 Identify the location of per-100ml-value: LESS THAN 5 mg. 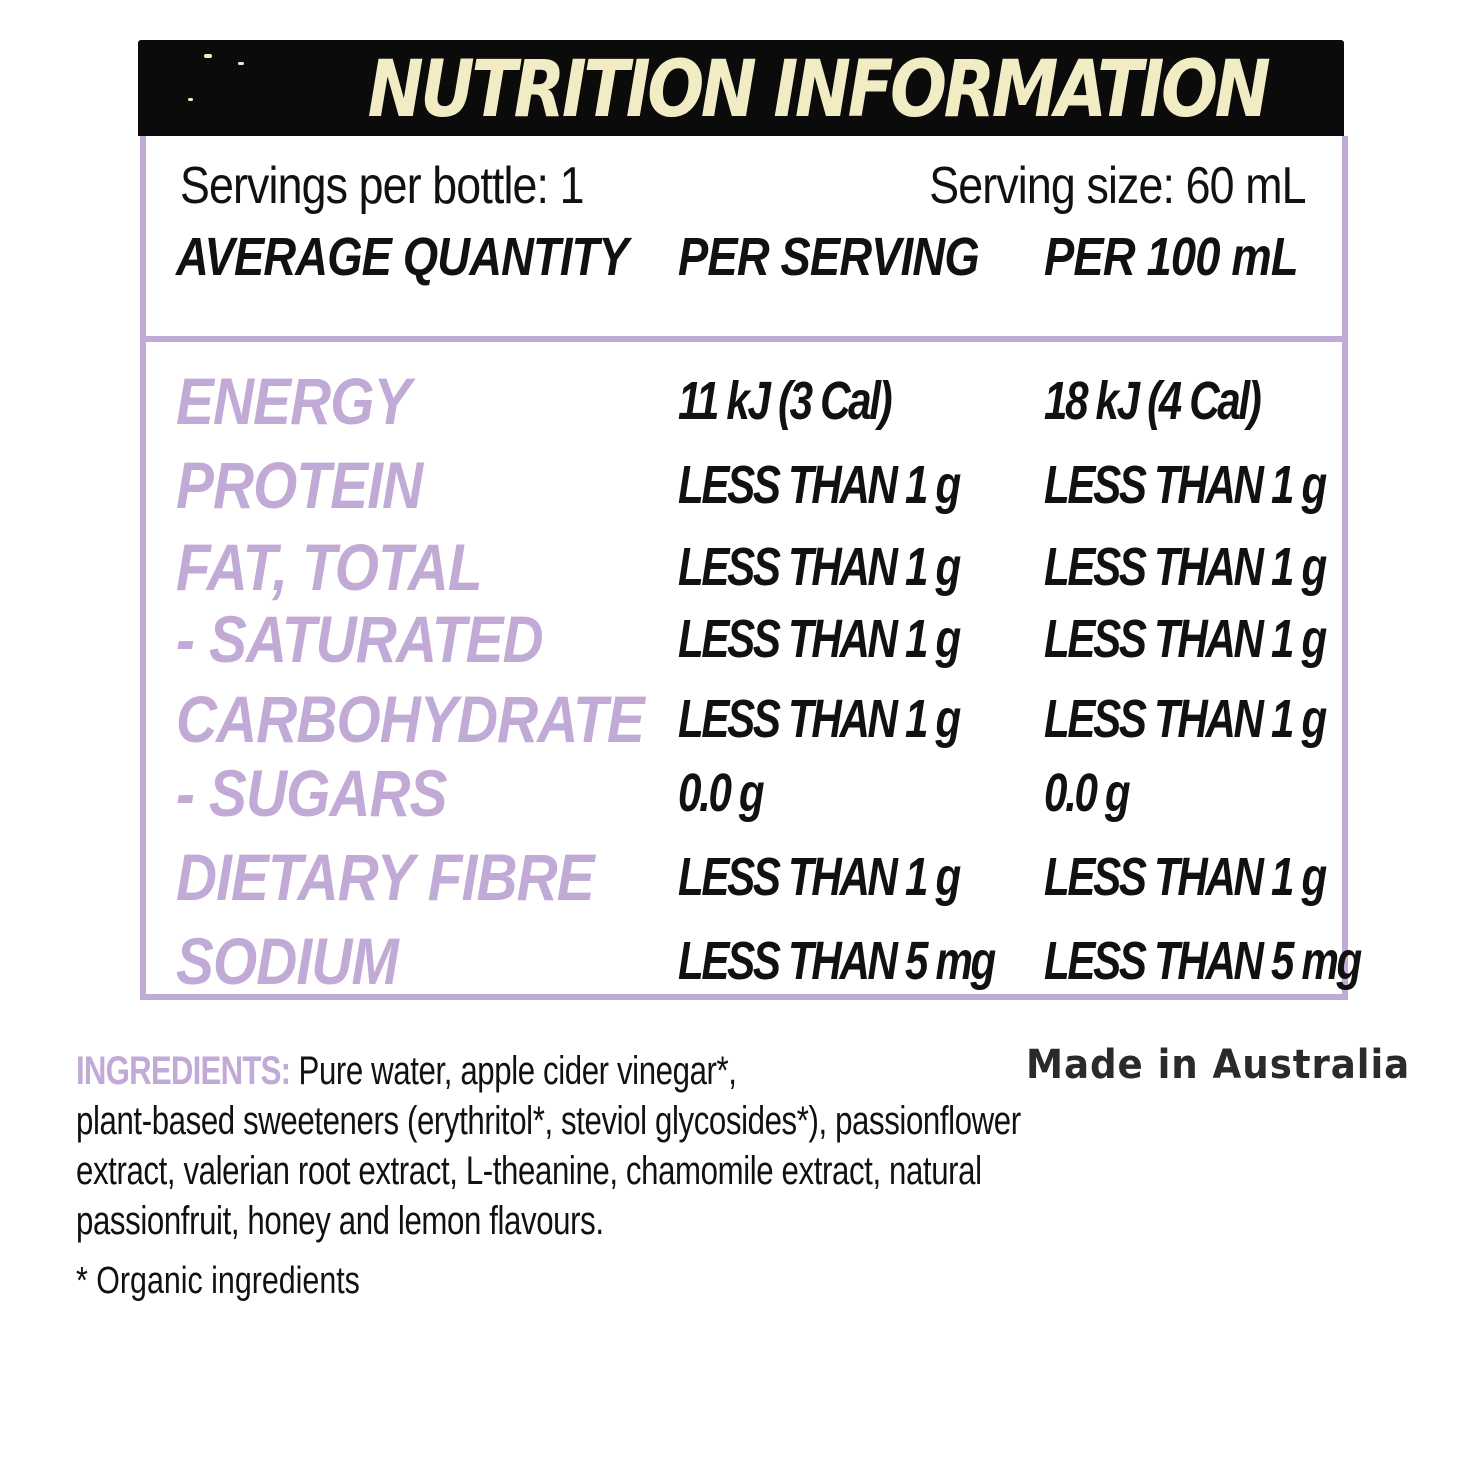
(1203, 961).